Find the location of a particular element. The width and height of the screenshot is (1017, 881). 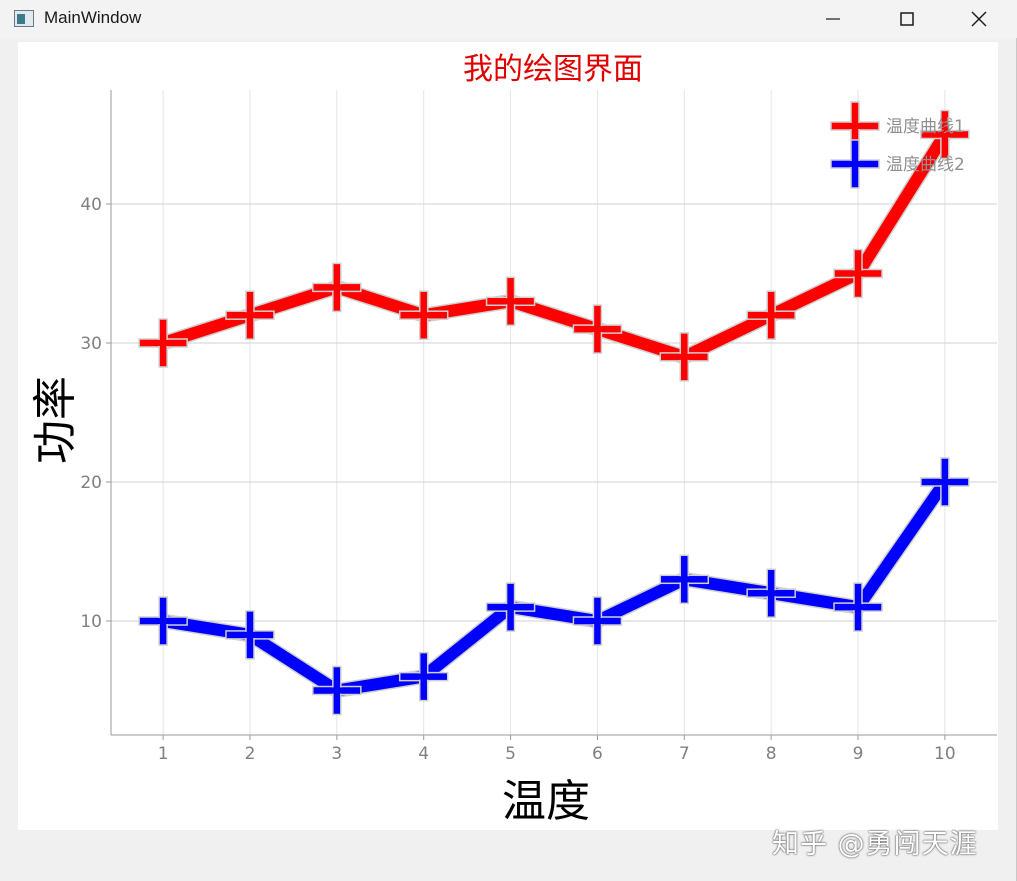

minimize-icon is located at coordinates (833, 19).